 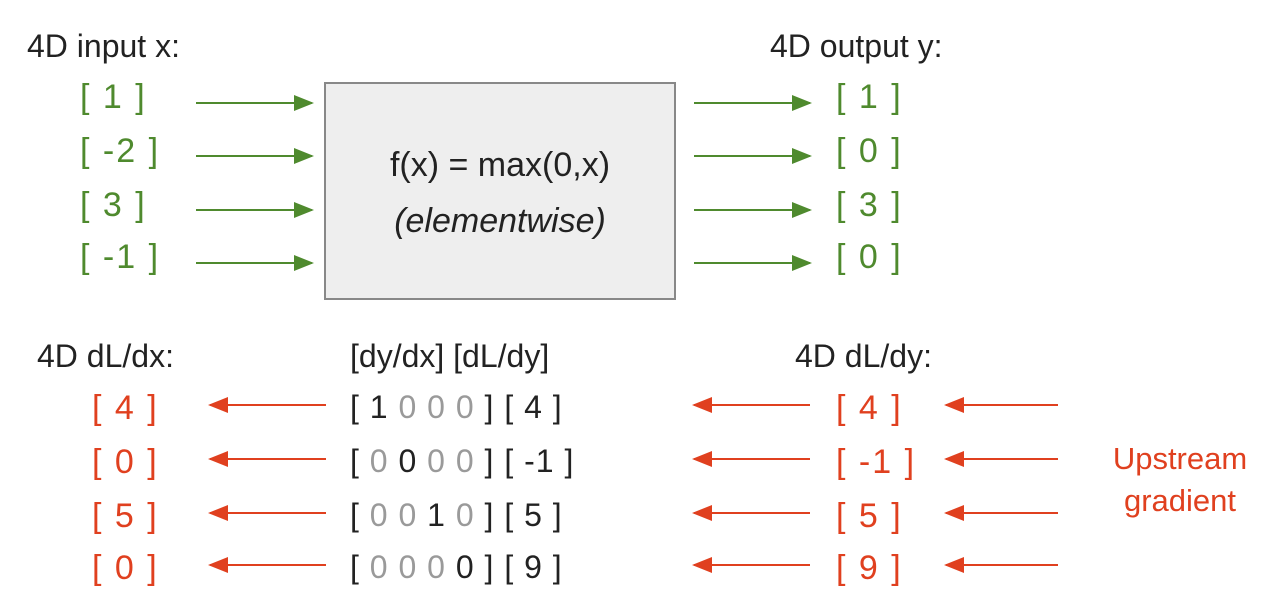 I want to click on dldy-1: [ 4 ], so click(x=869, y=408).